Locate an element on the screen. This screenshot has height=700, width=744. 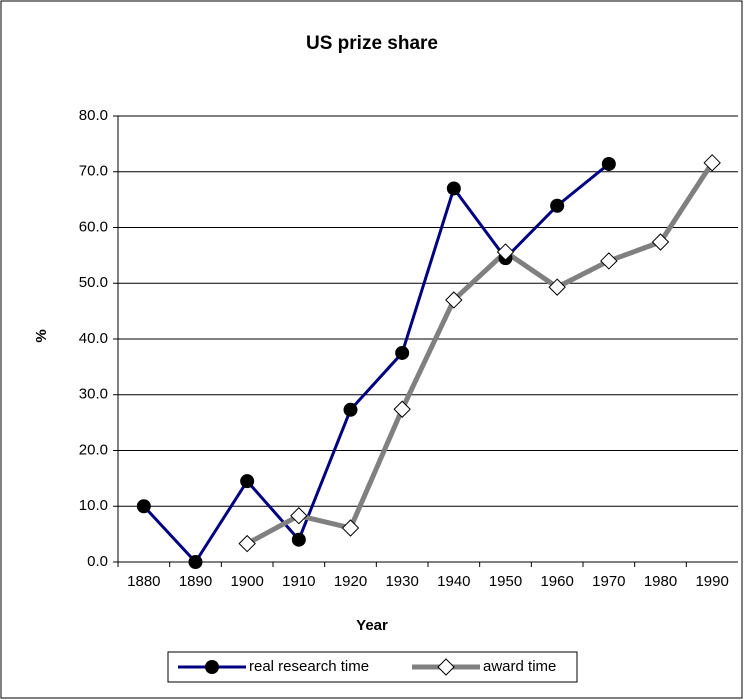
chart-title: US prize share is located at coordinates (372, 43).